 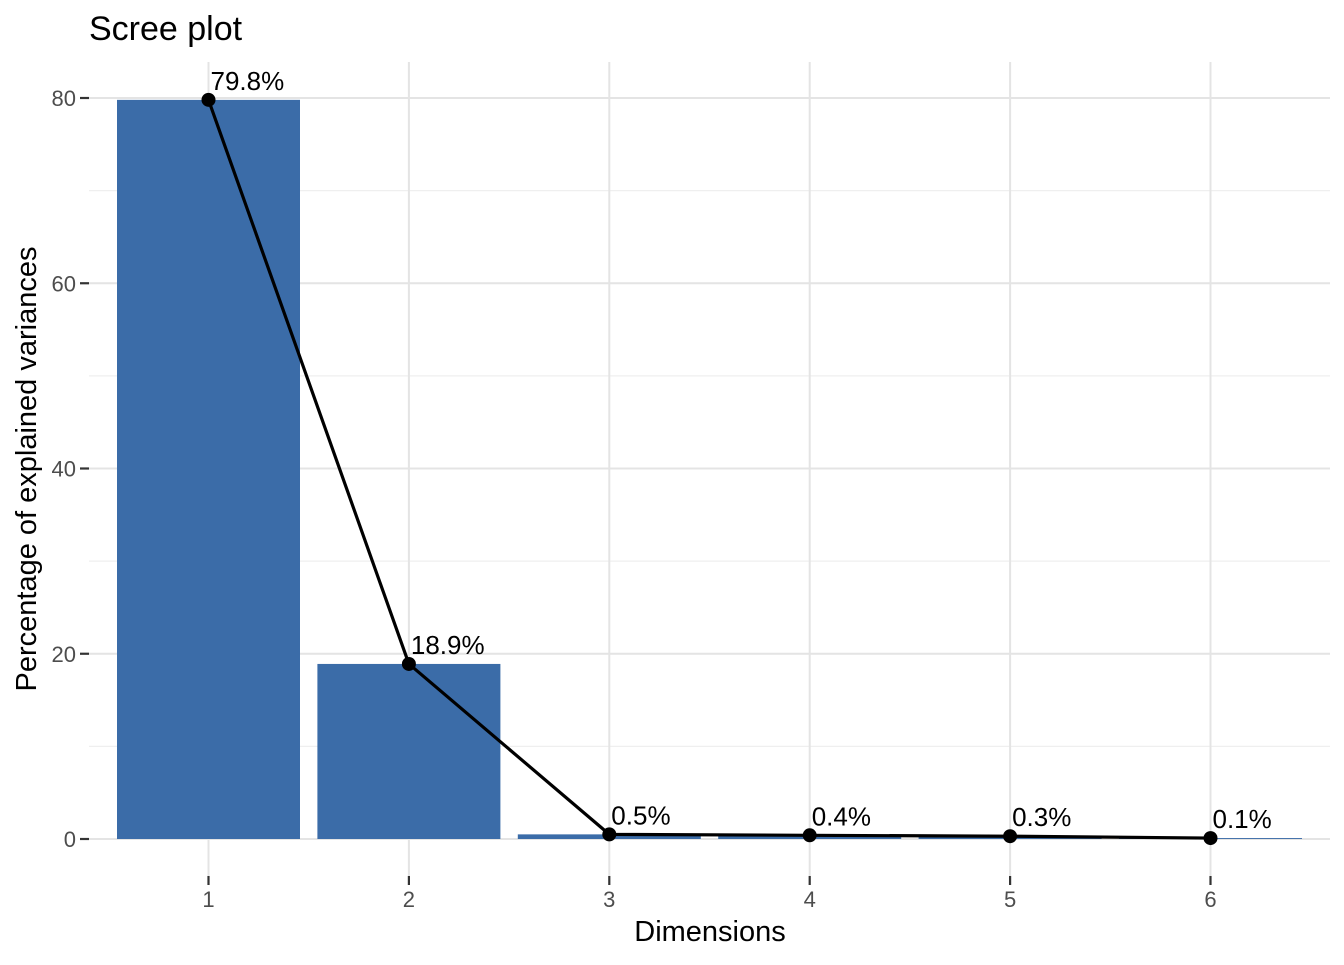 I want to click on y-axis-title: Percentage of explained variances, so click(x=27, y=469).